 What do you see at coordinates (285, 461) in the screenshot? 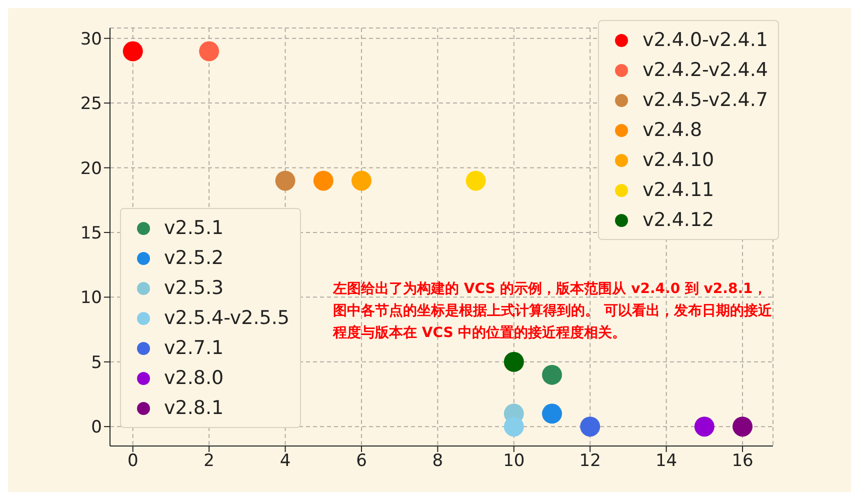
I see `x-tick-label: 4` at bounding box center [285, 461].